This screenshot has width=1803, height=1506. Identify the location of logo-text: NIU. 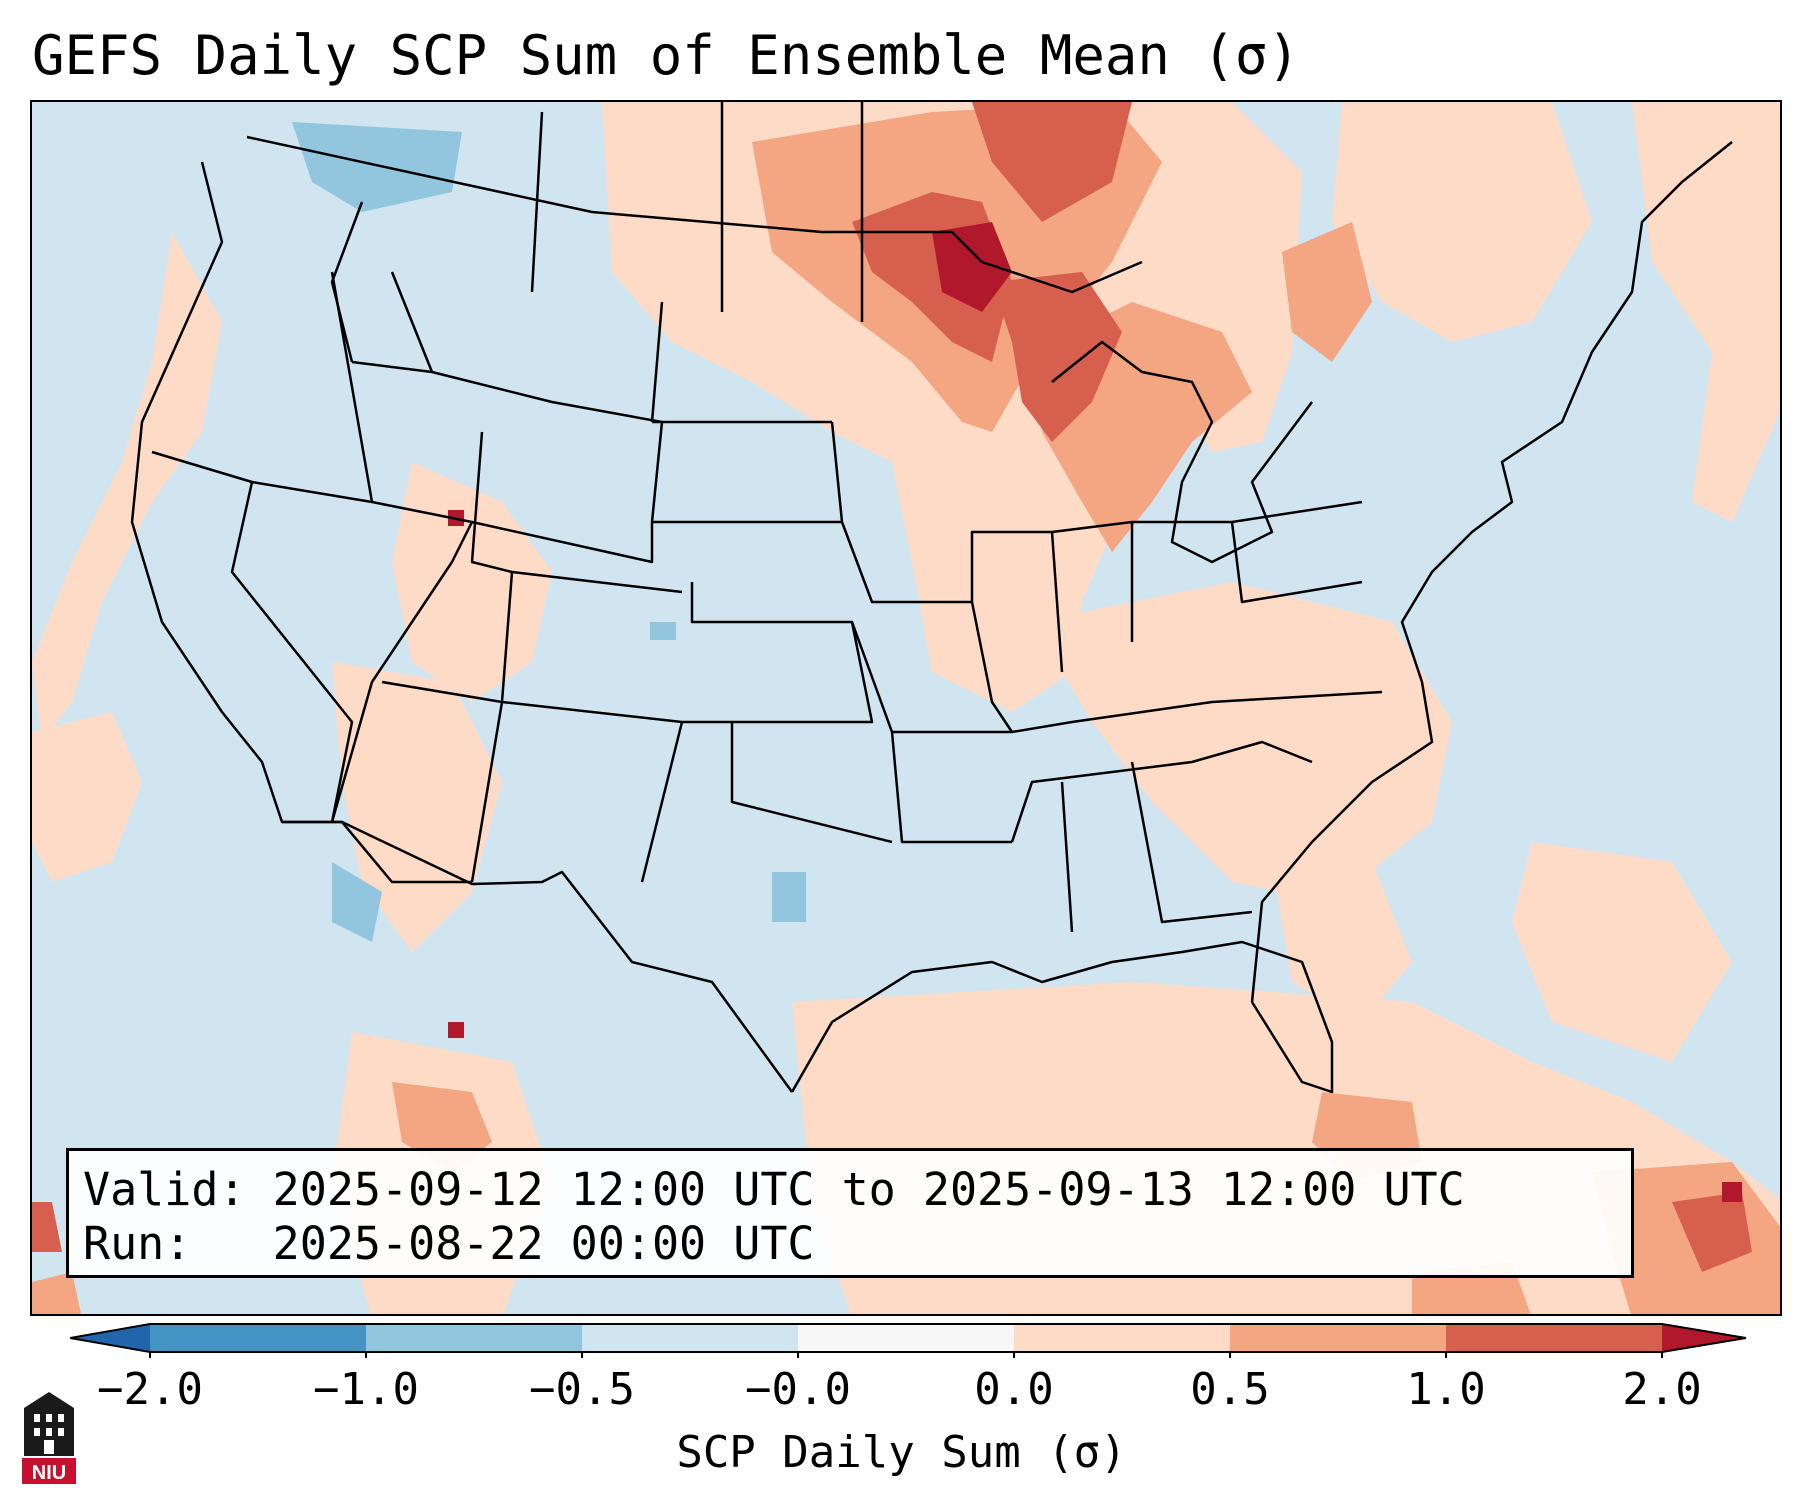
(49, 1473).